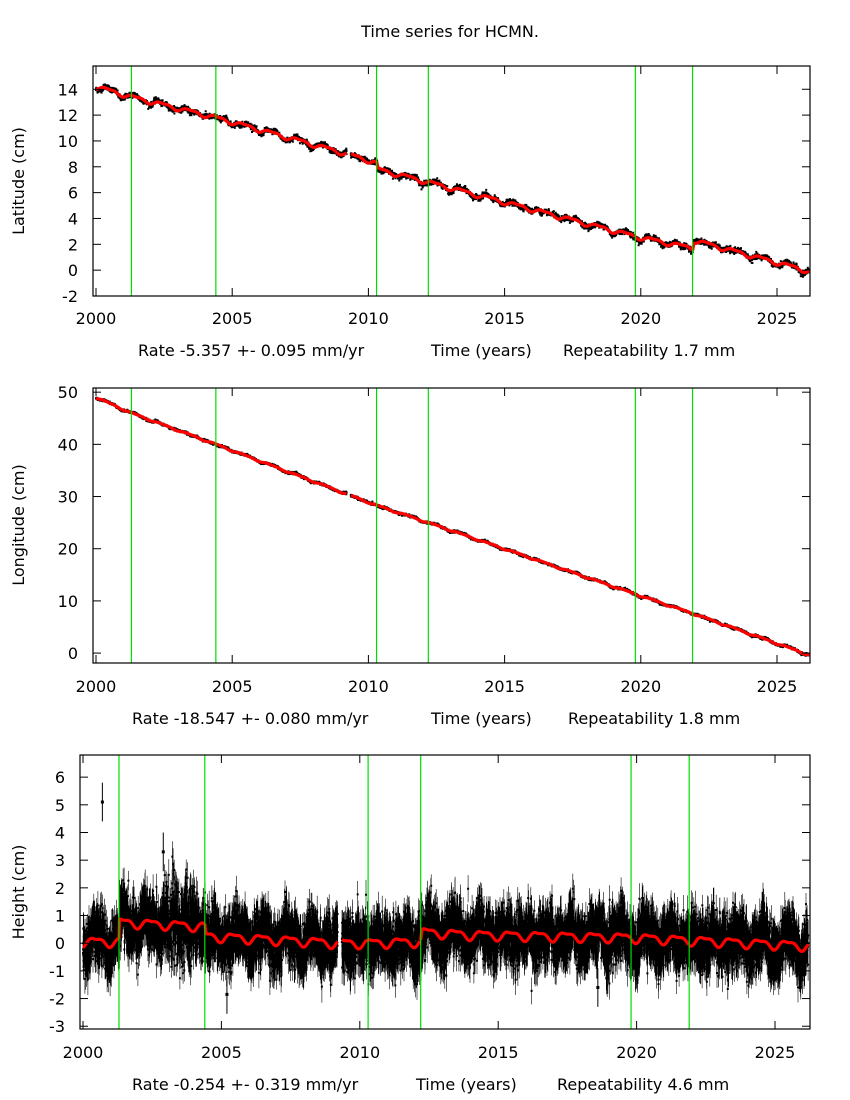 This screenshot has height=1100, width=850. Describe the element at coordinates (60, 805) in the screenshot. I see `y-tick-label: 5` at that location.